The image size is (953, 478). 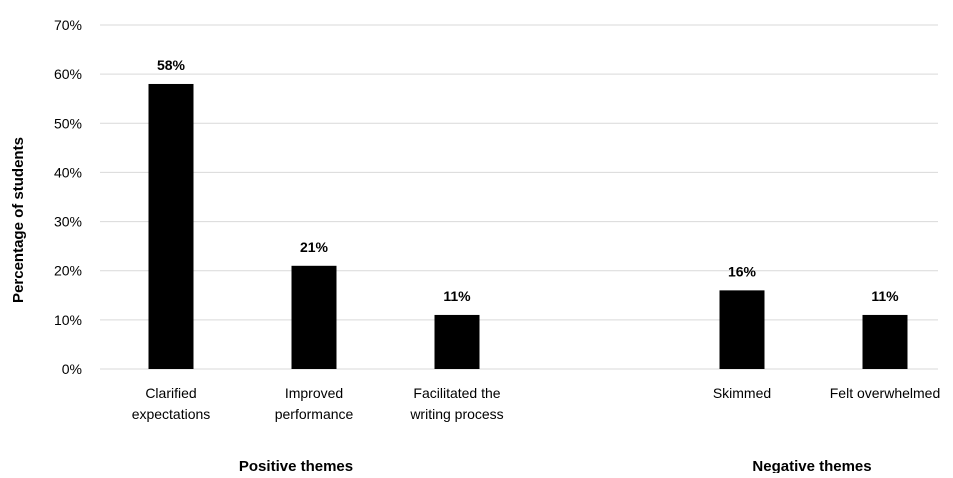 I want to click on x-tick-label: Felt overwhelmed, so click(x=885, y=393).